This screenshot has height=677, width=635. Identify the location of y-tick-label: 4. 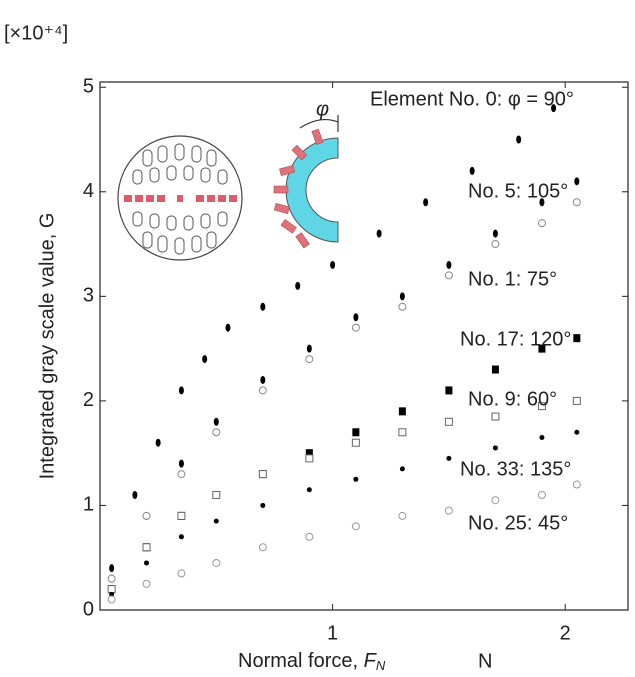
(88, 191).